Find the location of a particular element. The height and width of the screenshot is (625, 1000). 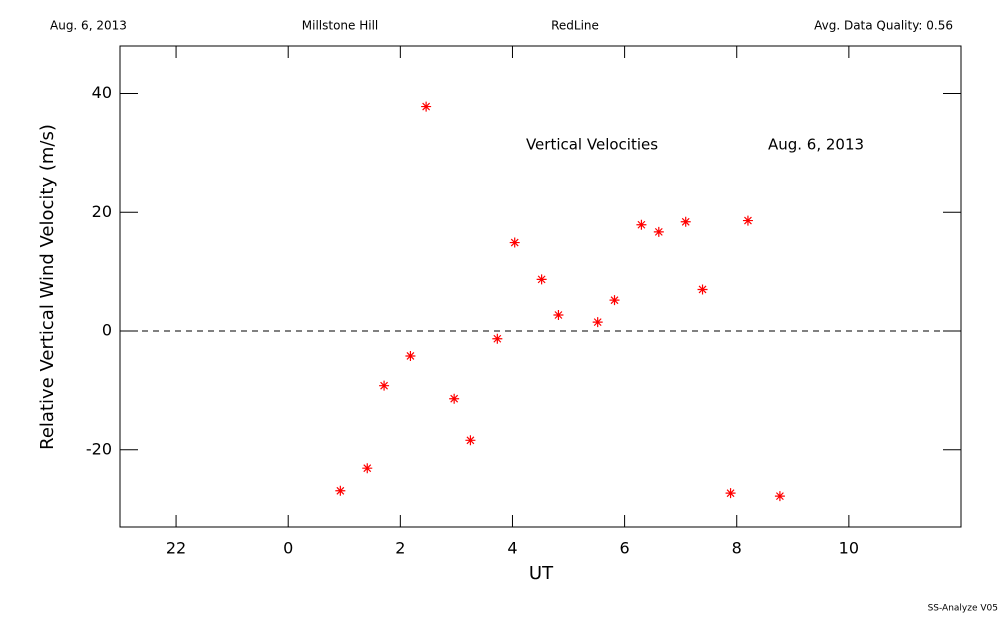

x-tick-label: 10 is located at coordinates (849, 548).